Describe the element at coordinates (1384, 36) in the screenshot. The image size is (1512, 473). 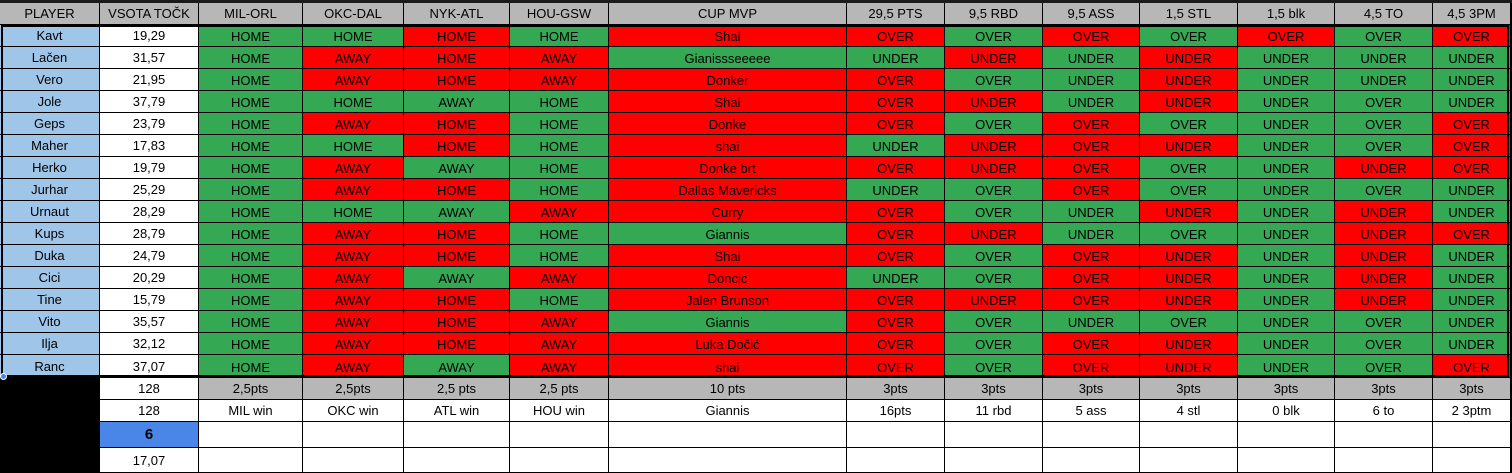
I see `pick-kavt-4-5-to: OVER` at that location.